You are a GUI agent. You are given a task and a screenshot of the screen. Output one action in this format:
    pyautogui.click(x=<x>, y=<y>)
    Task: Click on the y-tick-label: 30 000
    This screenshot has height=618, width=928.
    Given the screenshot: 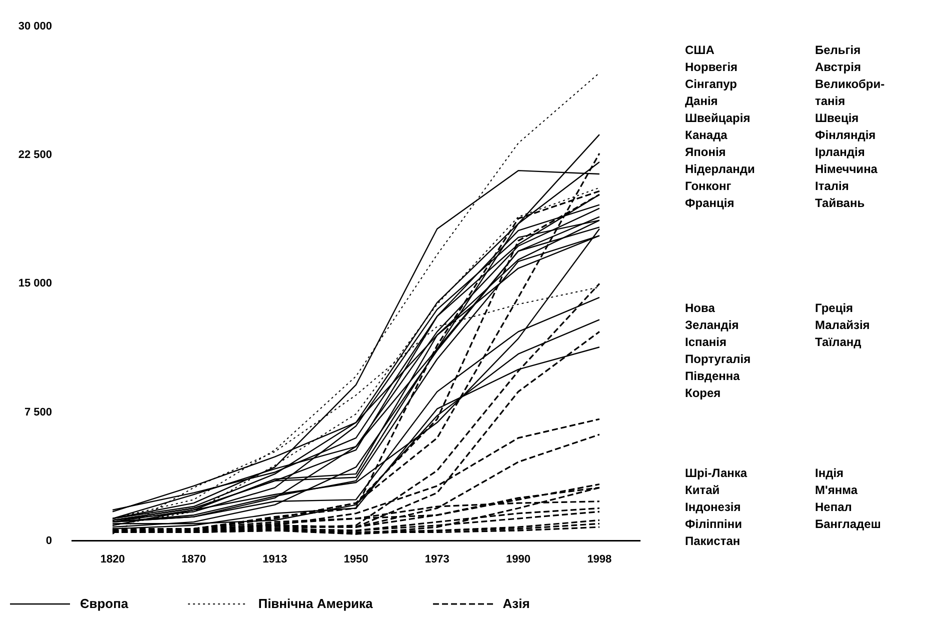 What is the action you would take?
    pyautogui.click(x=35, y=26)
    